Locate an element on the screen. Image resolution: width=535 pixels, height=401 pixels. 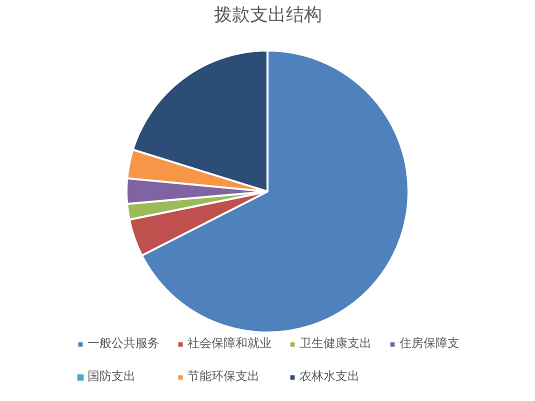
legend-label: 农林水支出 is located at coordinates (330, 376).